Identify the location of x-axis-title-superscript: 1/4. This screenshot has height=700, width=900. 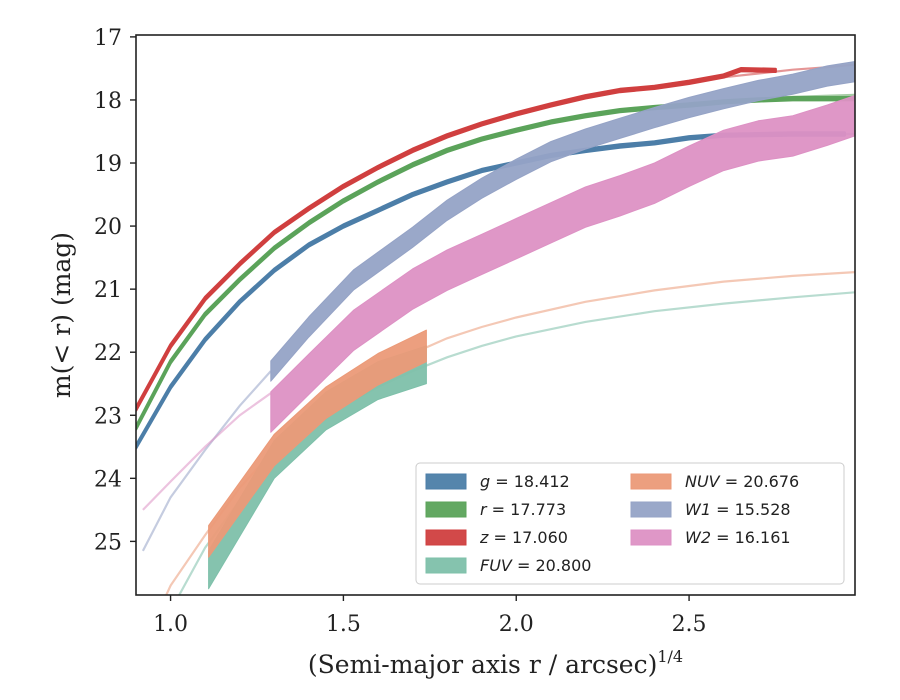
(670, 656).